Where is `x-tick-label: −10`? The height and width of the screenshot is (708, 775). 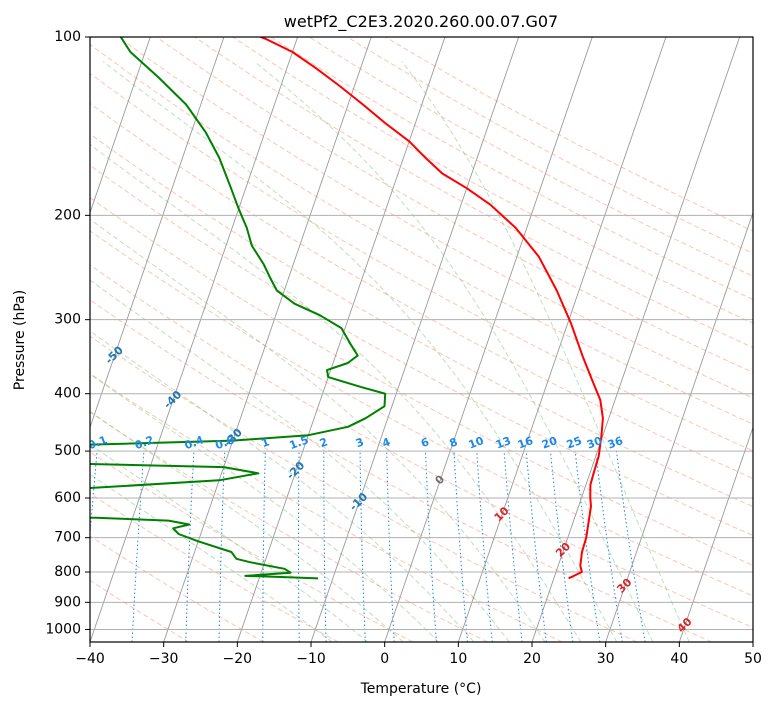 x-tick-label: −10 is located at coordinates (311, 659).